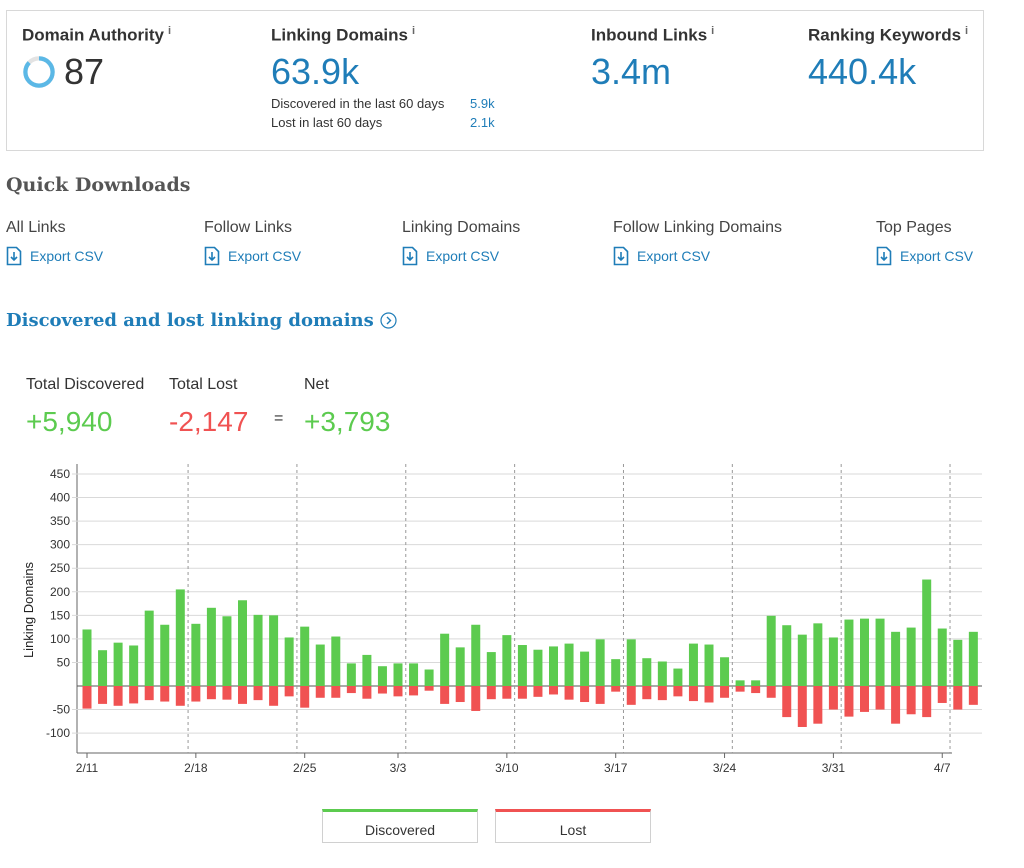 The image size is (1024, 868). Describe the element at coordinates (97, 35) in the screenshot. I see `domain-authority-label: Domain Authority i` at that location.